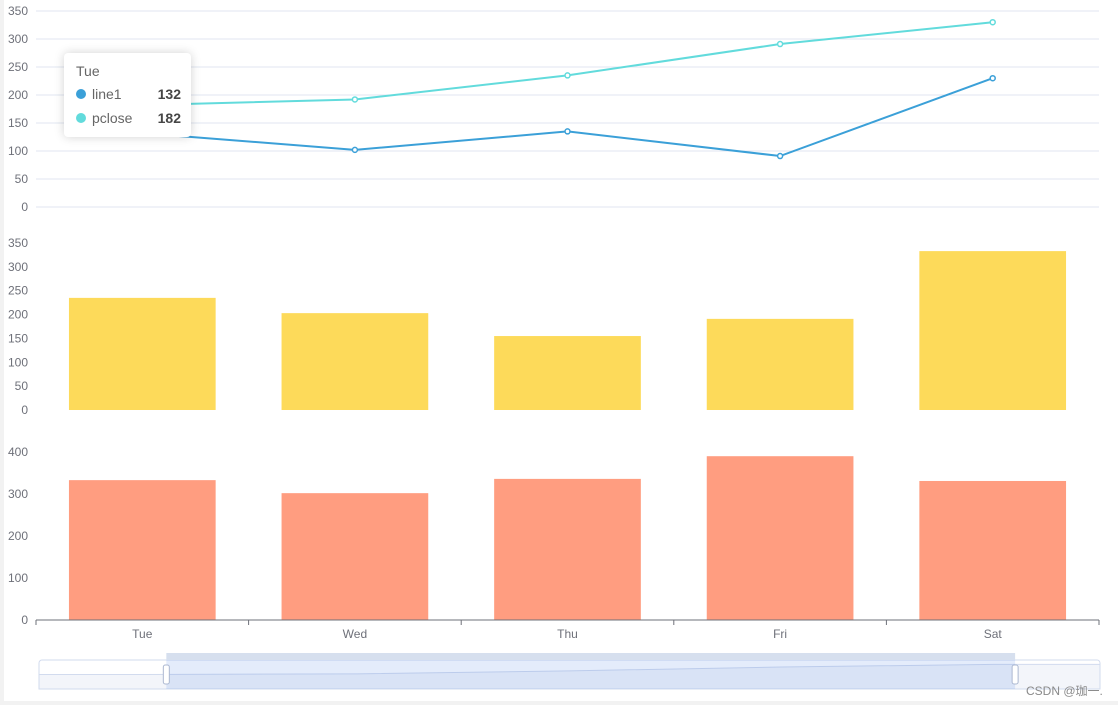  What do you see at coordinates (18, 452) in the screenshot?
I see `y-tick-label: 400` at bounding box center [18, 452].